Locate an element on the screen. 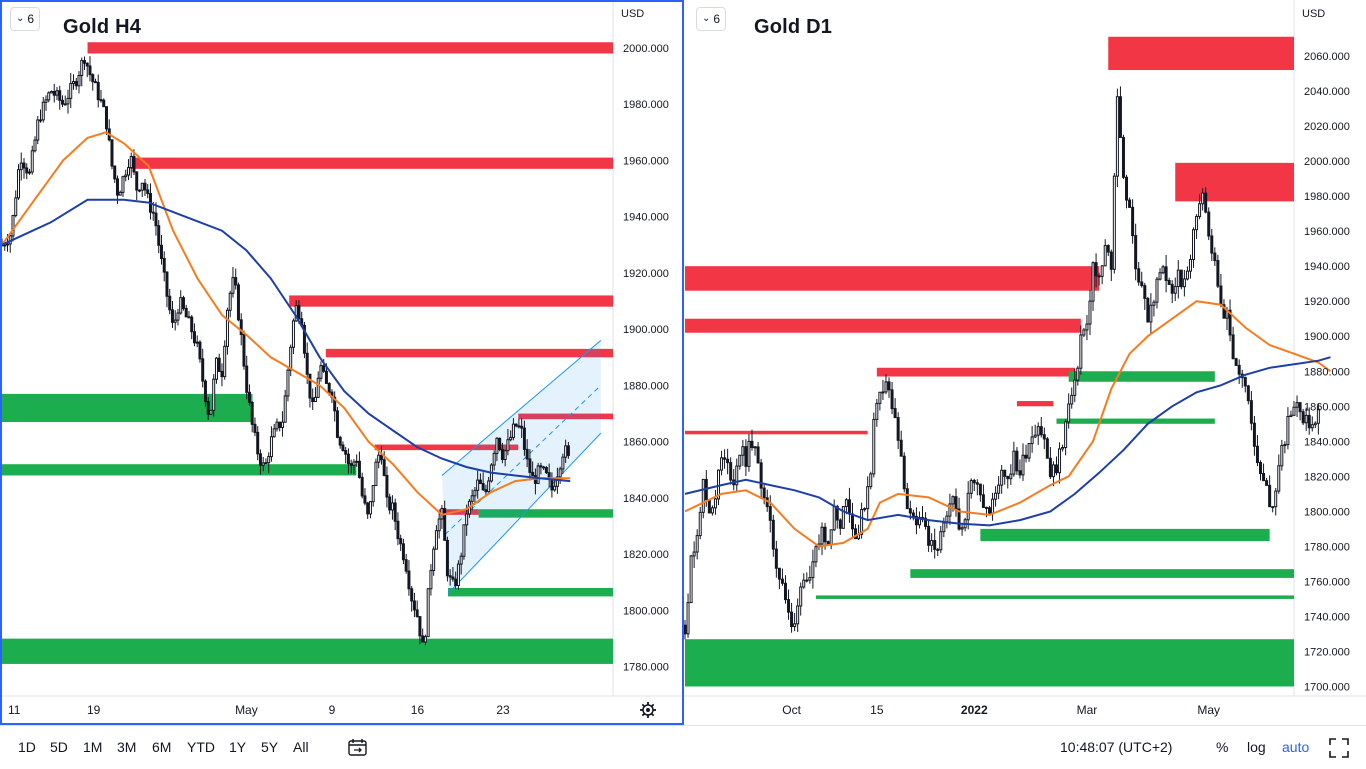  range-button-3m: 3M is located at coordinates (127, 747).